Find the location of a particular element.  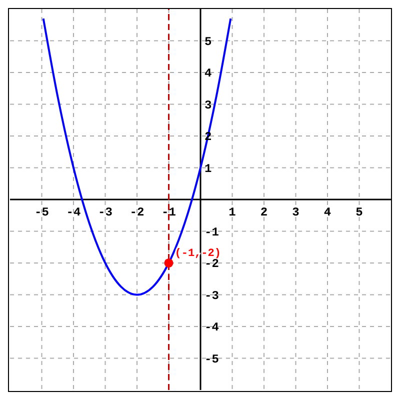

x-tick-label: -3 is located at coordinates (105, 213).